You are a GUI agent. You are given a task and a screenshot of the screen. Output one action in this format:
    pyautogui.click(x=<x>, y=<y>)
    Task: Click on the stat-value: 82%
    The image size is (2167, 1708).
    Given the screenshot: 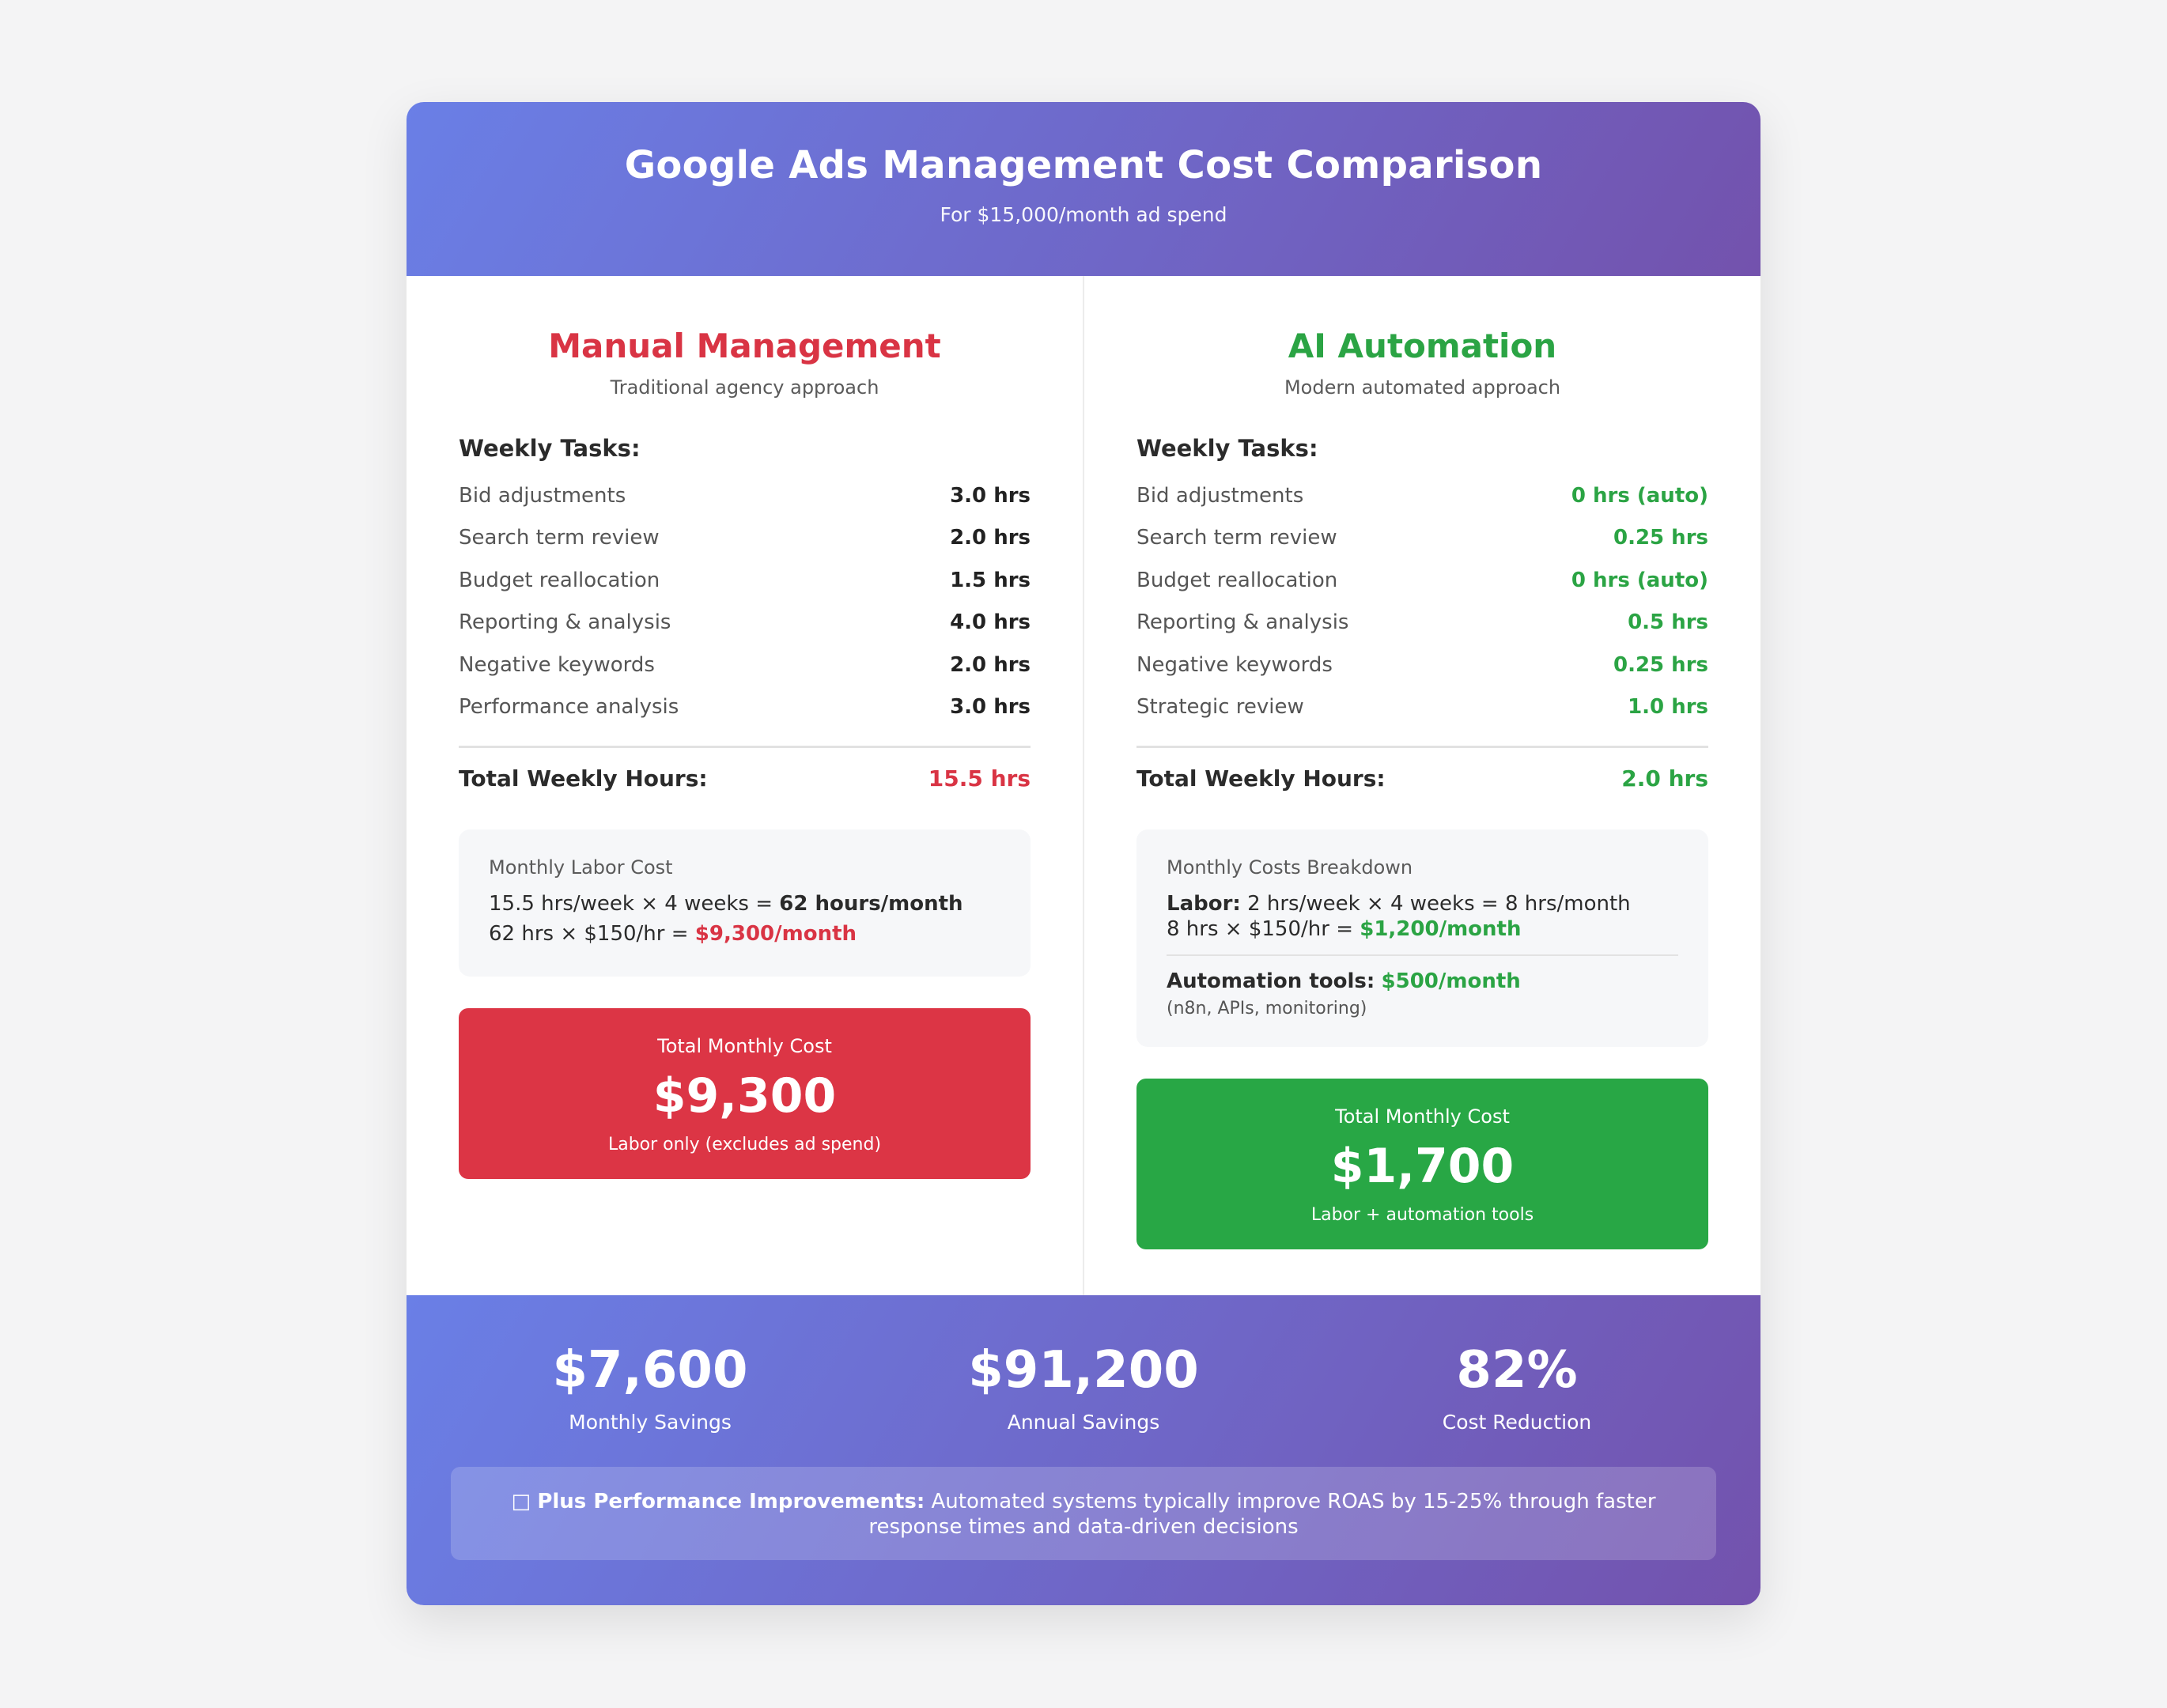 What is the action you would take?
    pyautogui.click(x=1517, y=1370)
    